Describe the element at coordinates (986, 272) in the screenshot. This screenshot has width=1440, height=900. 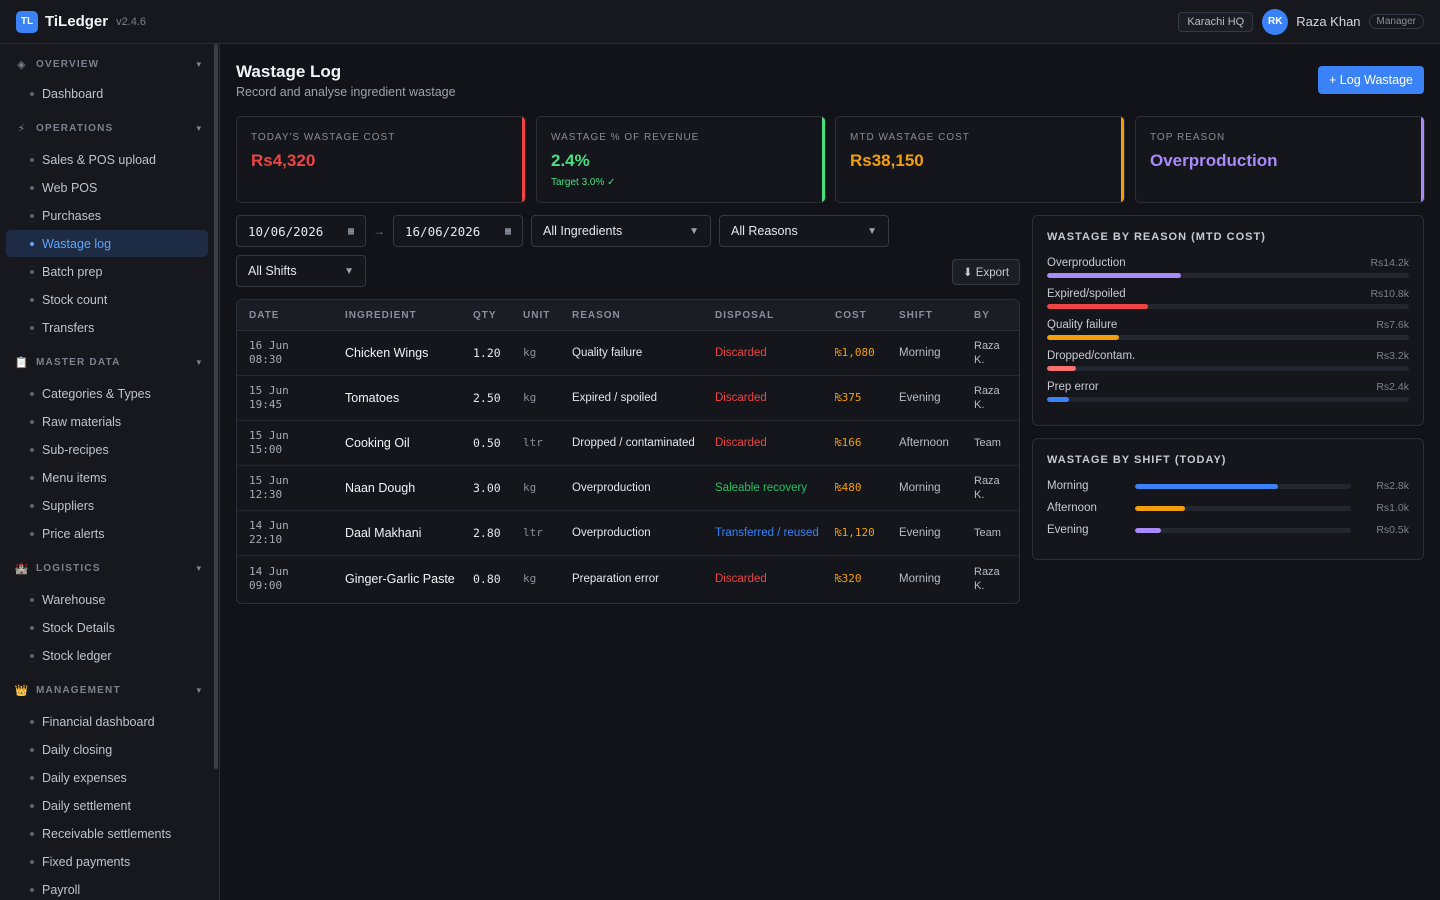
I see `export-button: ⬇ Export` at that location.